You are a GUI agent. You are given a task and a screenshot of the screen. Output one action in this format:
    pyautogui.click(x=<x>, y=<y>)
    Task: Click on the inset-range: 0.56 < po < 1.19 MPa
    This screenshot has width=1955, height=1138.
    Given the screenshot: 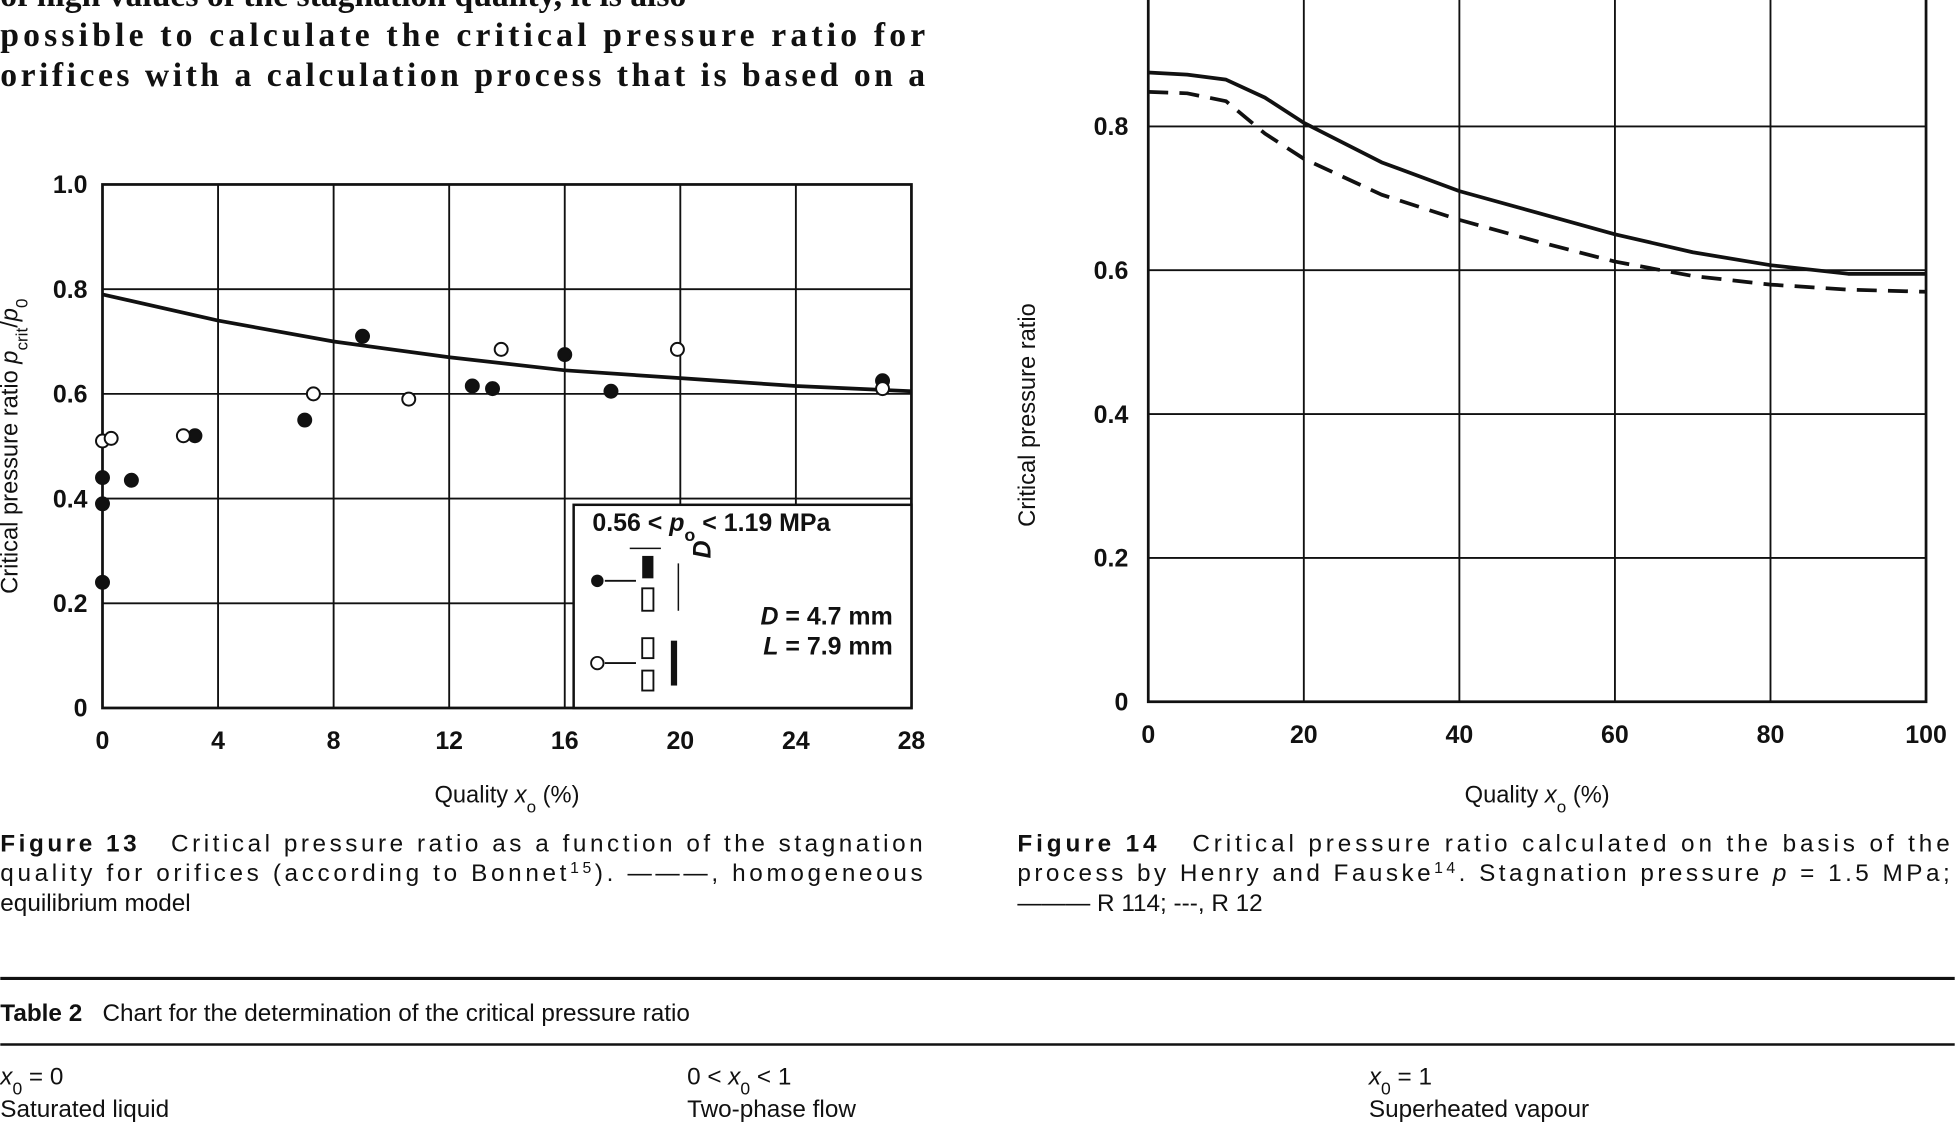 What is the action you would take?
    pyautogui.click(x=711, y=527)
    